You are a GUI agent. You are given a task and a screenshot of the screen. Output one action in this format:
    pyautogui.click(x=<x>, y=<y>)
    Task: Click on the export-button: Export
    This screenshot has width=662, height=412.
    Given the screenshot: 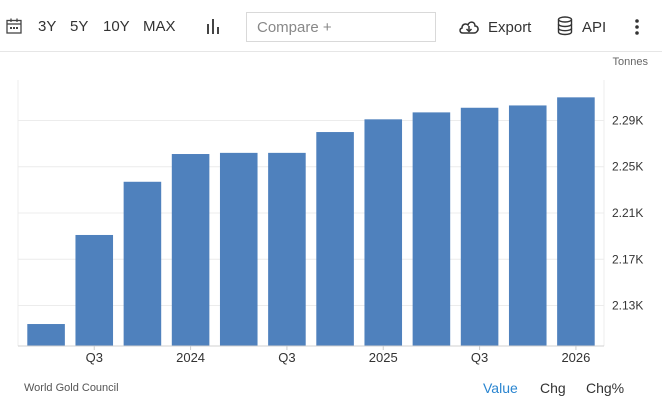 What is the action you would take?
    pyautogui.click(x=510, y=27)
    